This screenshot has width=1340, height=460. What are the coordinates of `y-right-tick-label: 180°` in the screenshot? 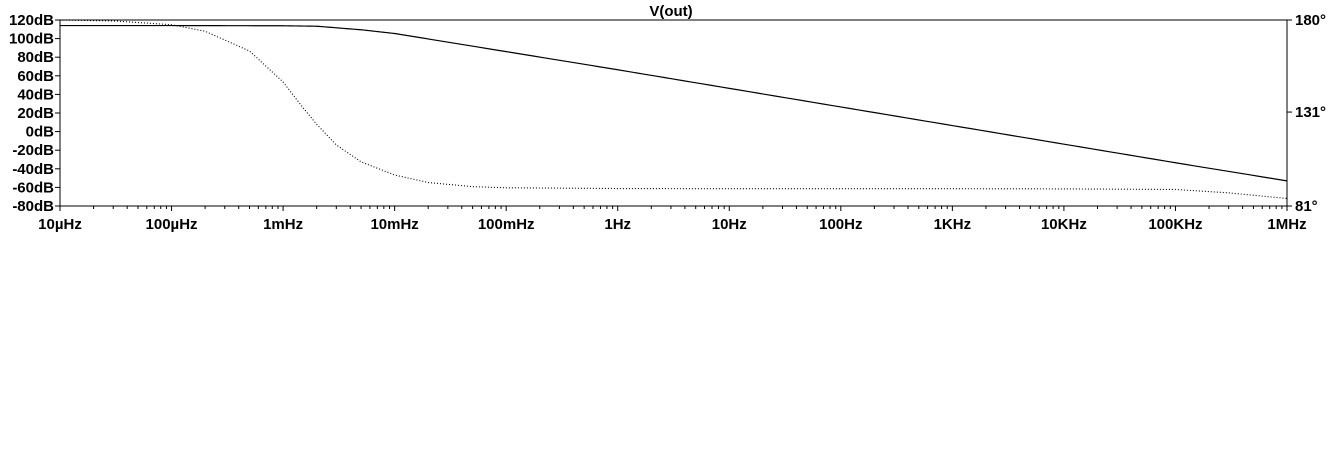 It's located at (1310, 20).